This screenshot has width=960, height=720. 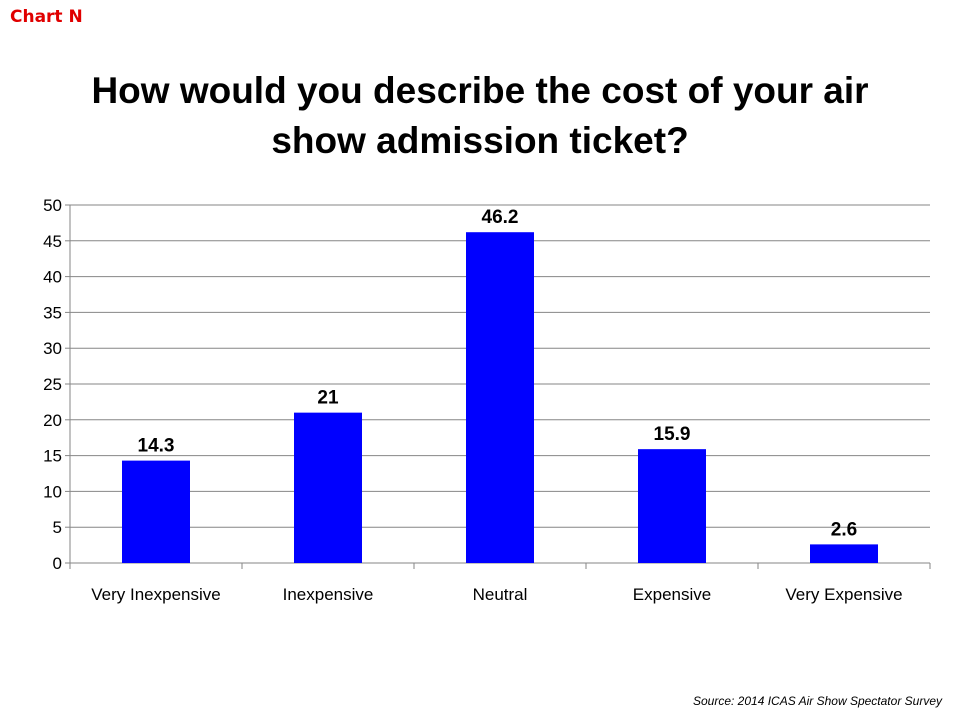 What do you see at coordinates (52, 205) in the screenshot?
I see `y-tick-label: 50` at bounding box center [52, 205].